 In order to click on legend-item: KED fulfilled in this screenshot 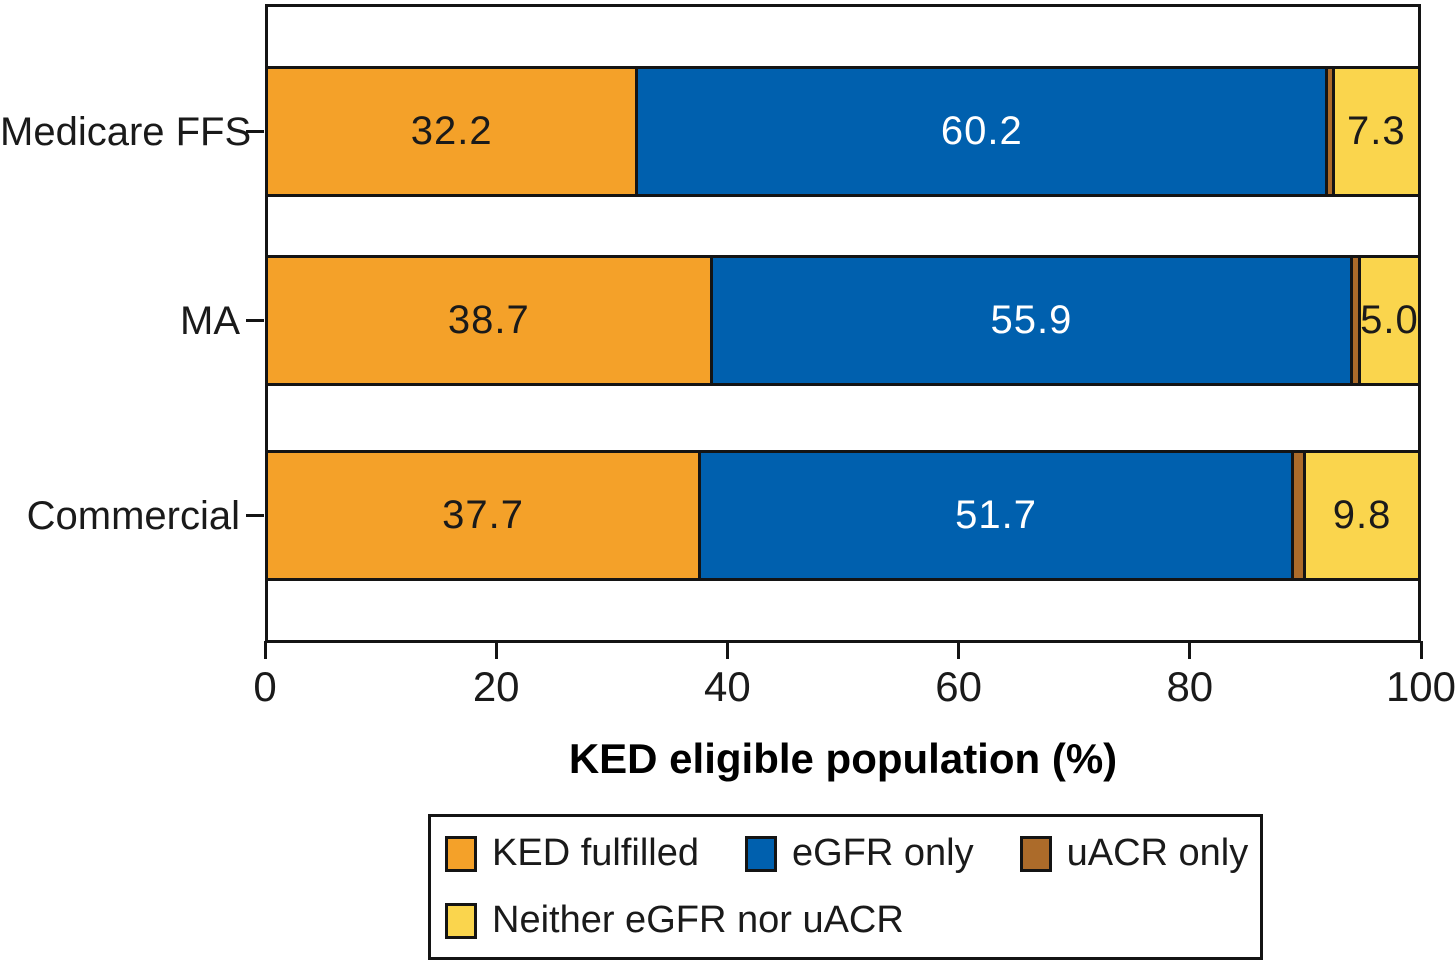, I will do `click(572, 853)`.